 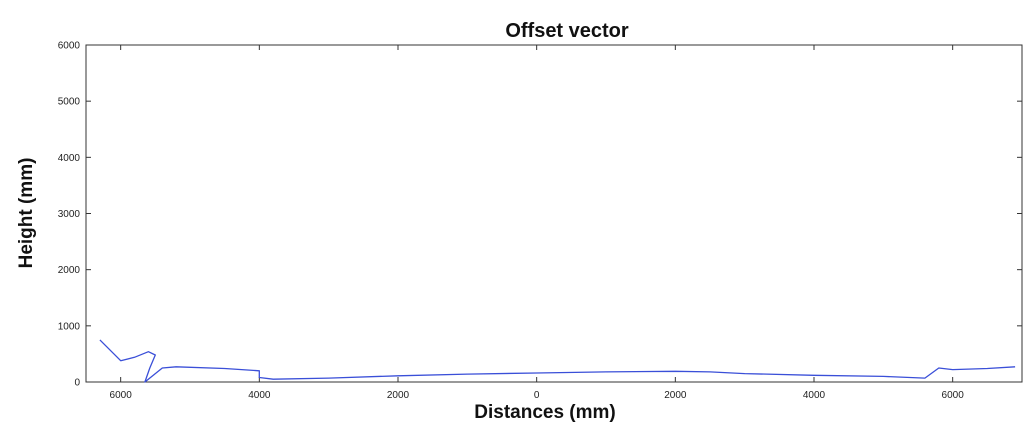 I want to click on x-axis-label: Distances (mm), so click(x=545, y=412).